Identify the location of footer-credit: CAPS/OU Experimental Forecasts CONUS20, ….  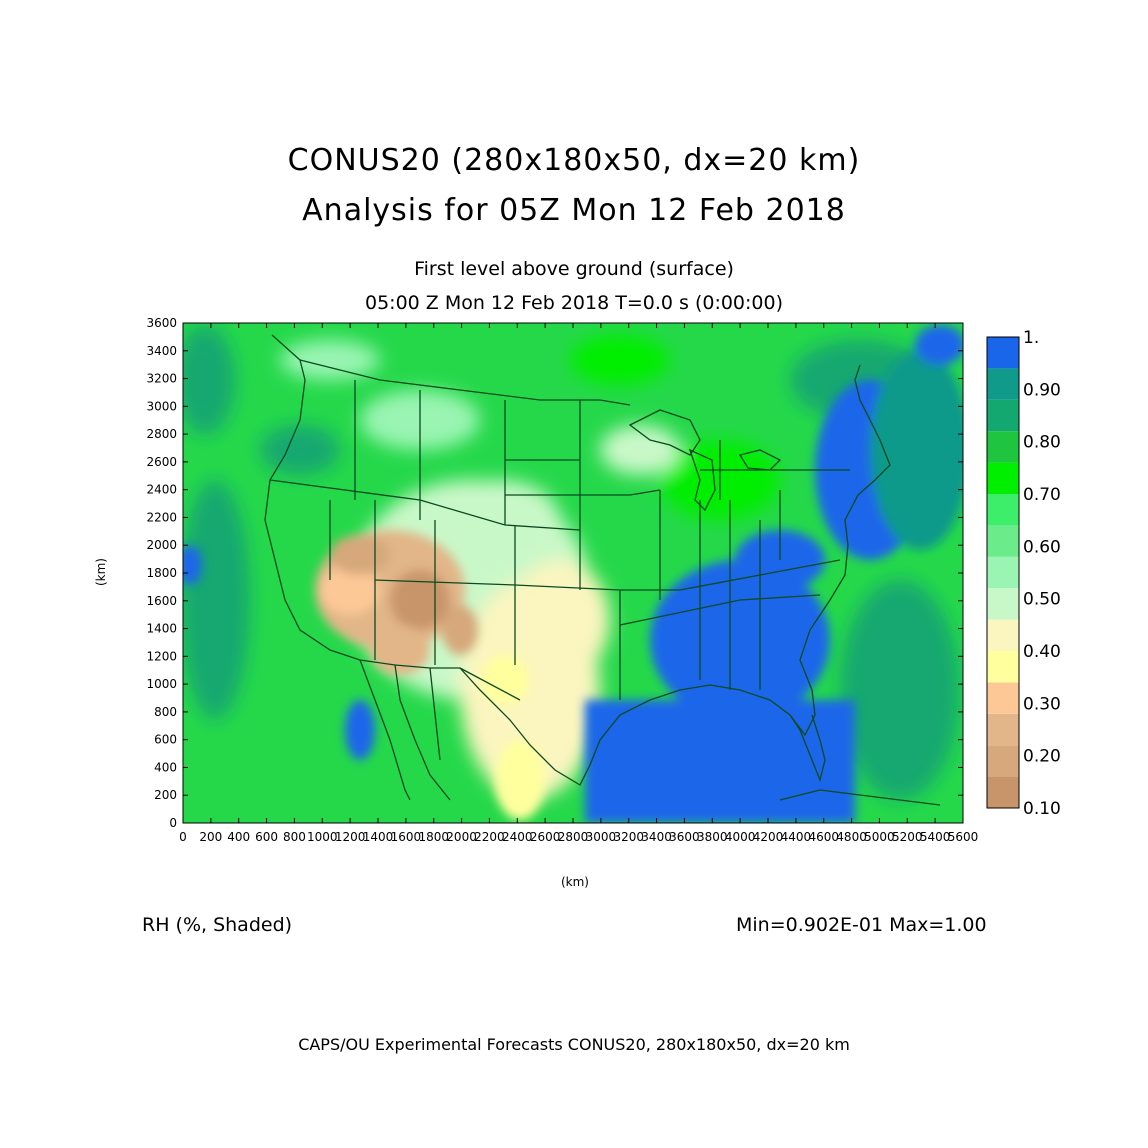
(574, 1044).